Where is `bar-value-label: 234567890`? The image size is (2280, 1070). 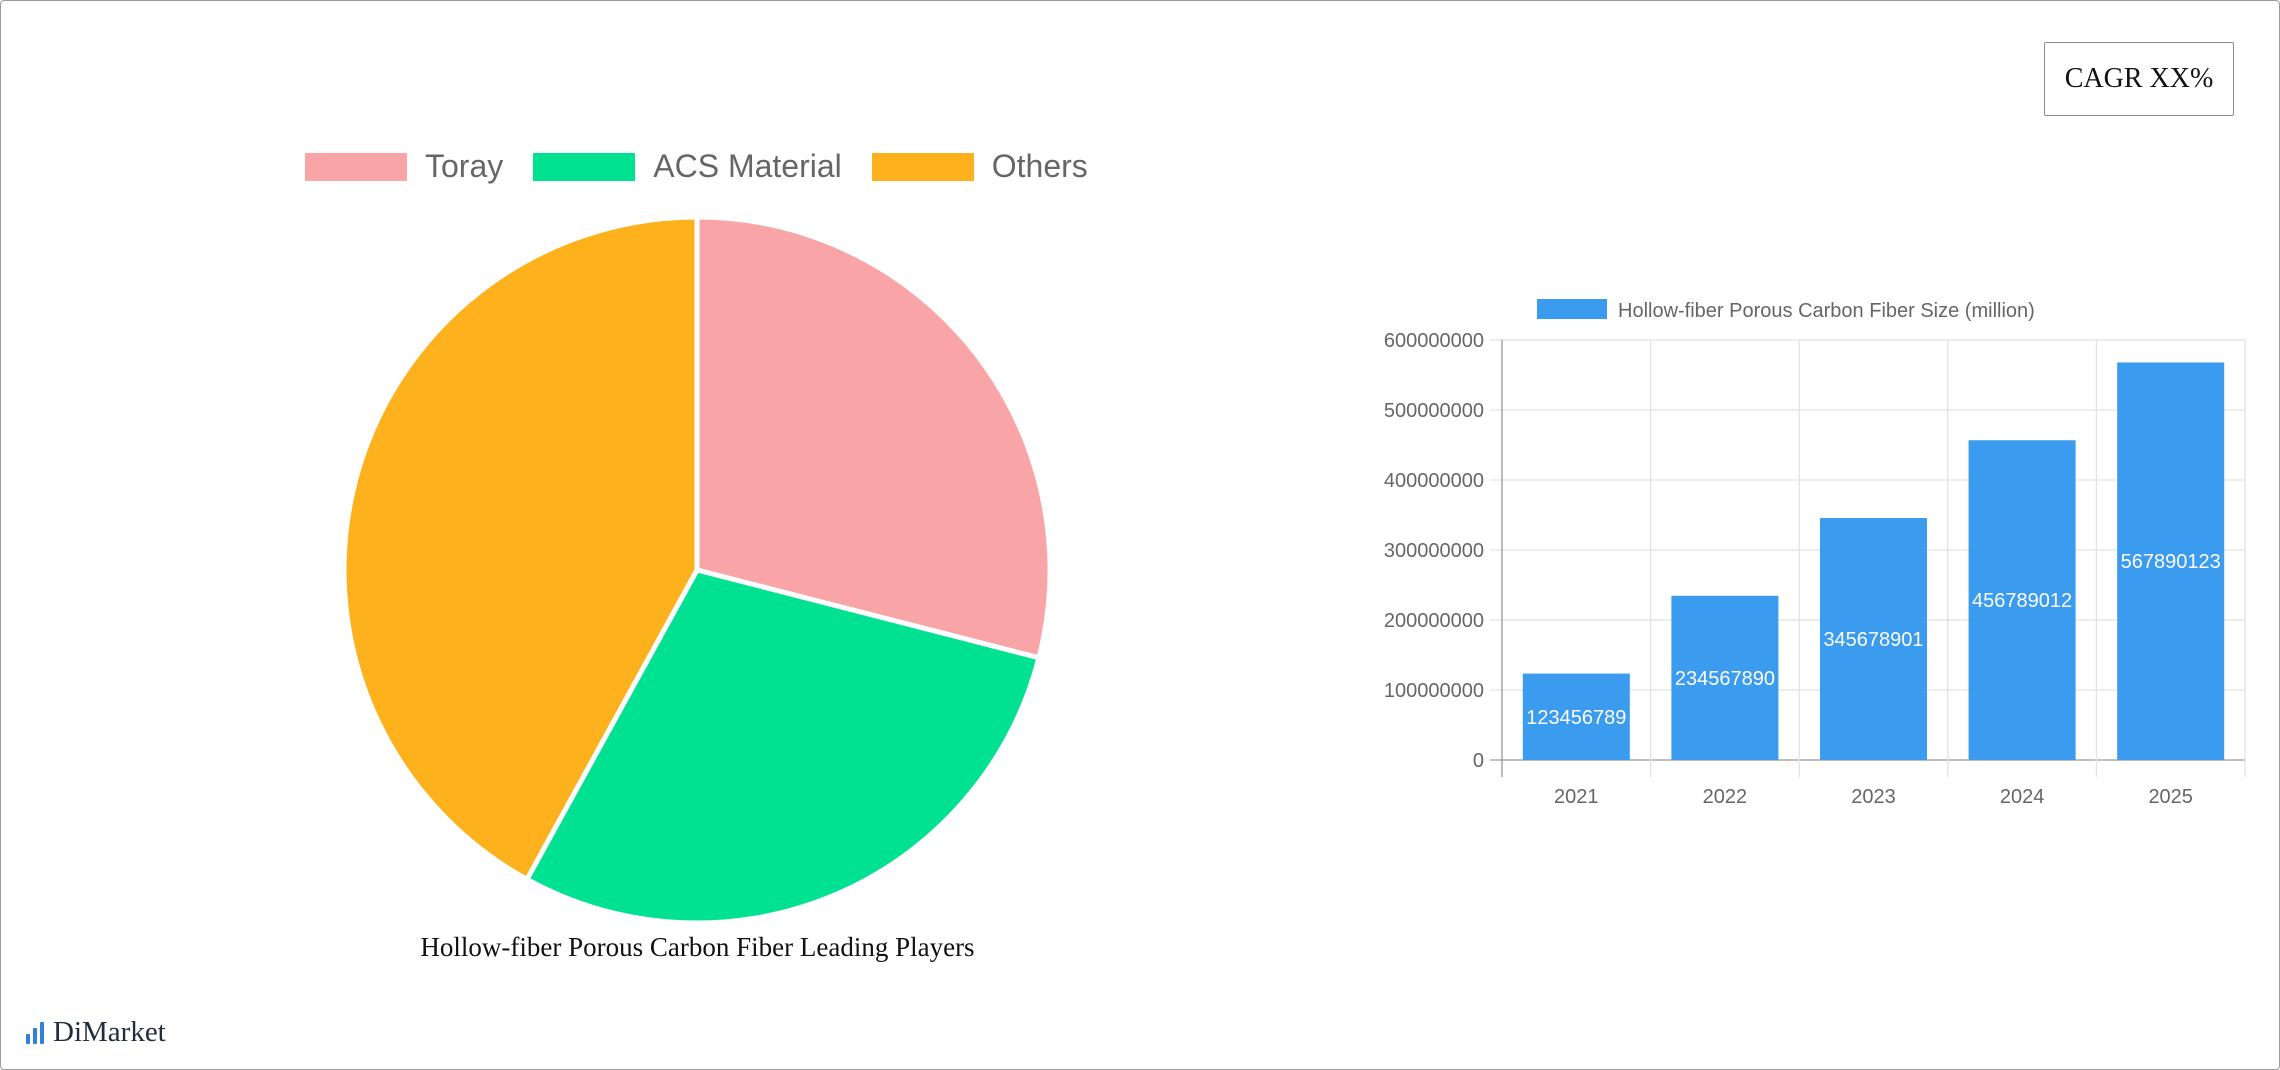
bar-value-label: 234567890 is located at coordinates (1725, 679).